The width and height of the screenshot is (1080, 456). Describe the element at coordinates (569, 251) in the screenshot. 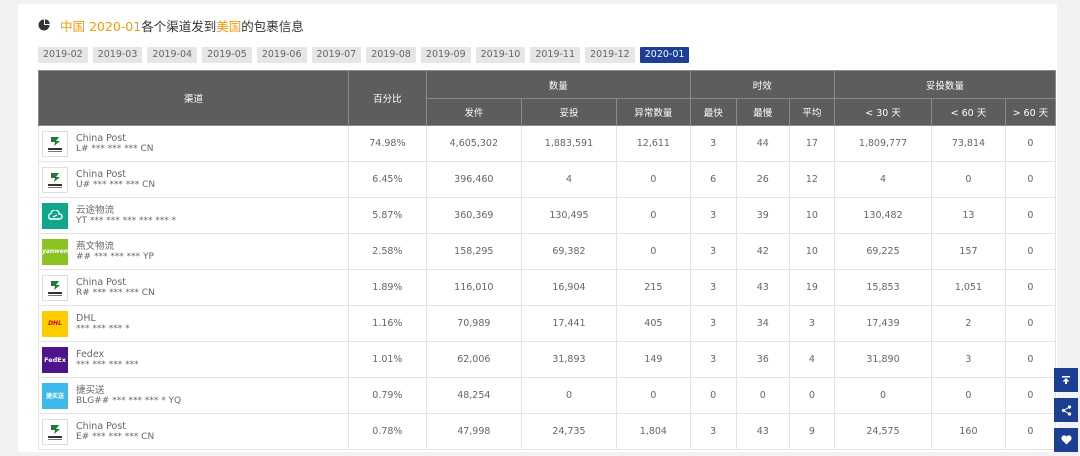

I see `cell-delivered: 69,382` at that location.